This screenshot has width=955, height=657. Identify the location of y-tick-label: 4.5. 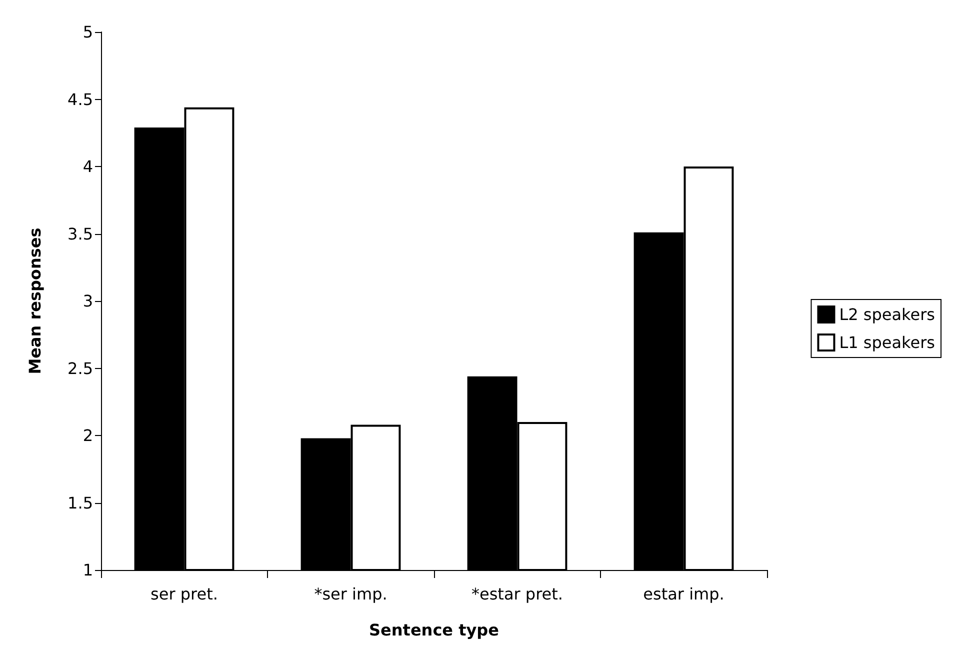
(80, 99).